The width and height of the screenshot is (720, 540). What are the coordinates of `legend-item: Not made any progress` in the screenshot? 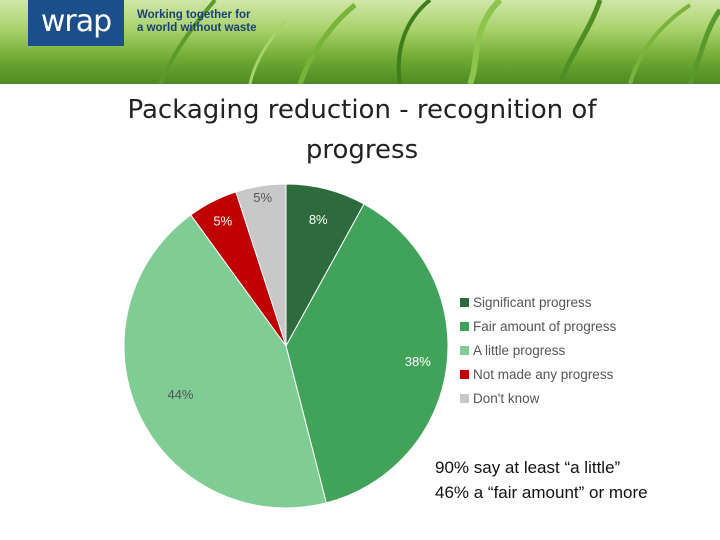 It's located at (538, 374).